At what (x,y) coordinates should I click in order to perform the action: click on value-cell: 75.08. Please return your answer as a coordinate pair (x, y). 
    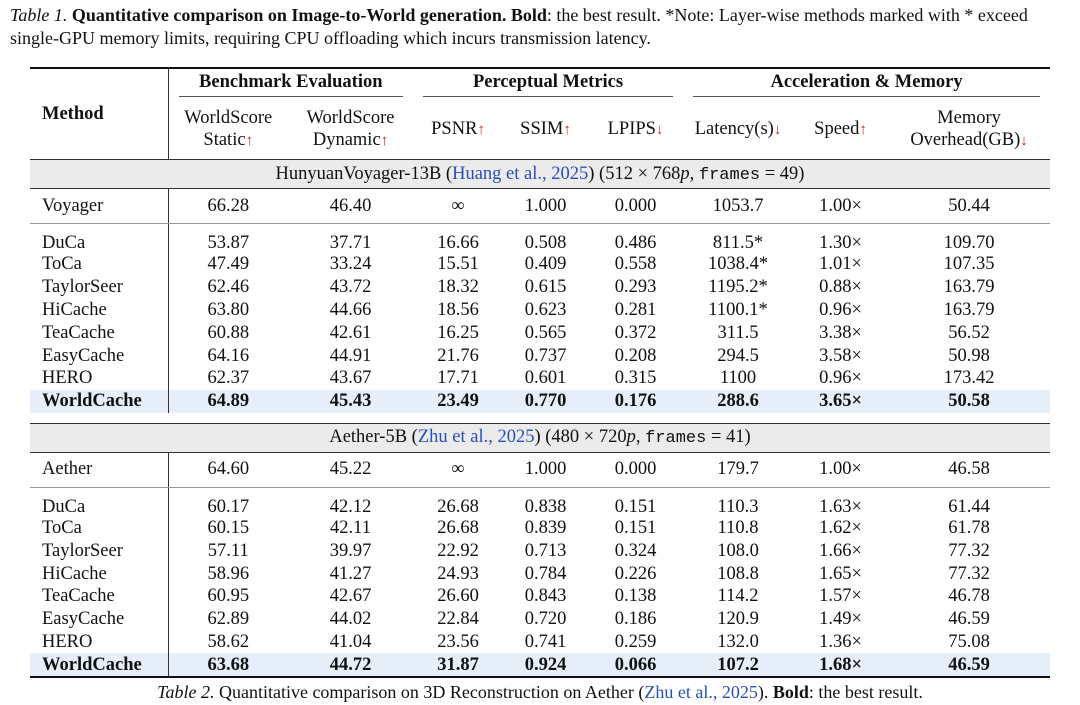
    Looking at the image, I should click on (969, 641).